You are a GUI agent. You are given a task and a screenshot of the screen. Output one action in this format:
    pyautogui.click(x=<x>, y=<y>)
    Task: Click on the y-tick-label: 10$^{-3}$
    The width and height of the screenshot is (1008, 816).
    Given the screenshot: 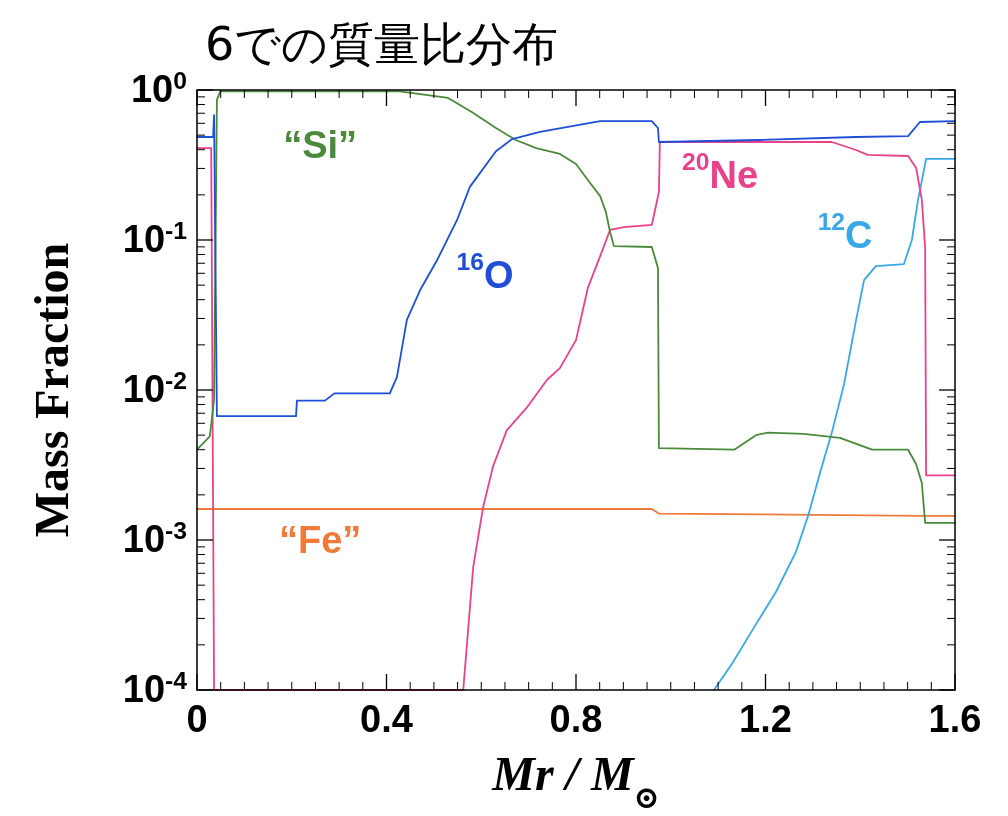 What is the action you would take?
    pyautogui.click(x=154, y=538)
    